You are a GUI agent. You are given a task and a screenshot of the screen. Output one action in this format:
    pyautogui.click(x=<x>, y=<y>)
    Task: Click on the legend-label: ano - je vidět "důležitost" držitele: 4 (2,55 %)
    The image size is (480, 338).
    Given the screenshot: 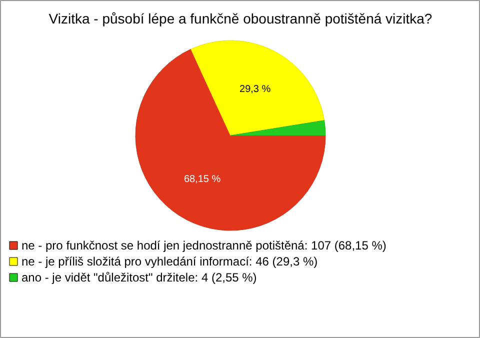 What is the action you would take?
    pyautogui.click(x=139, y=277)
    